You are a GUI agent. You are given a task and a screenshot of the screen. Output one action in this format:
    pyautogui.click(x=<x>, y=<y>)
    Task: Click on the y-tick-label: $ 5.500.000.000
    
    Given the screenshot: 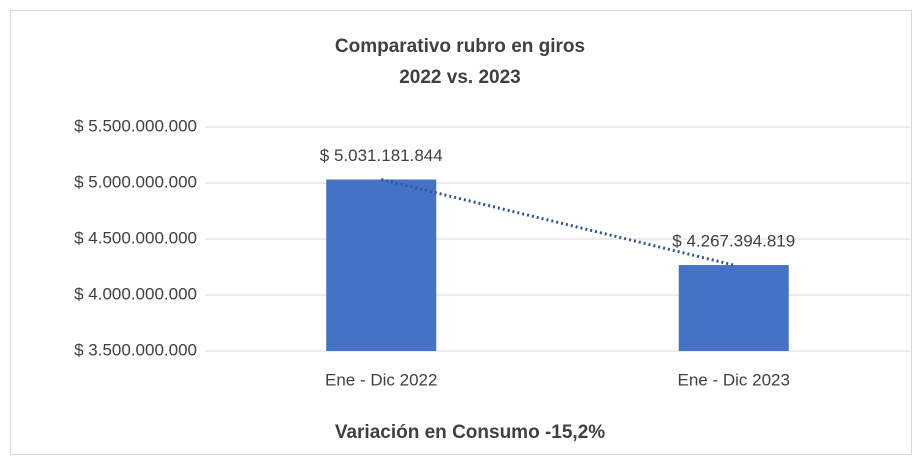 What is the action you would take?
    pyautogui.click(x=135, y=125)
    